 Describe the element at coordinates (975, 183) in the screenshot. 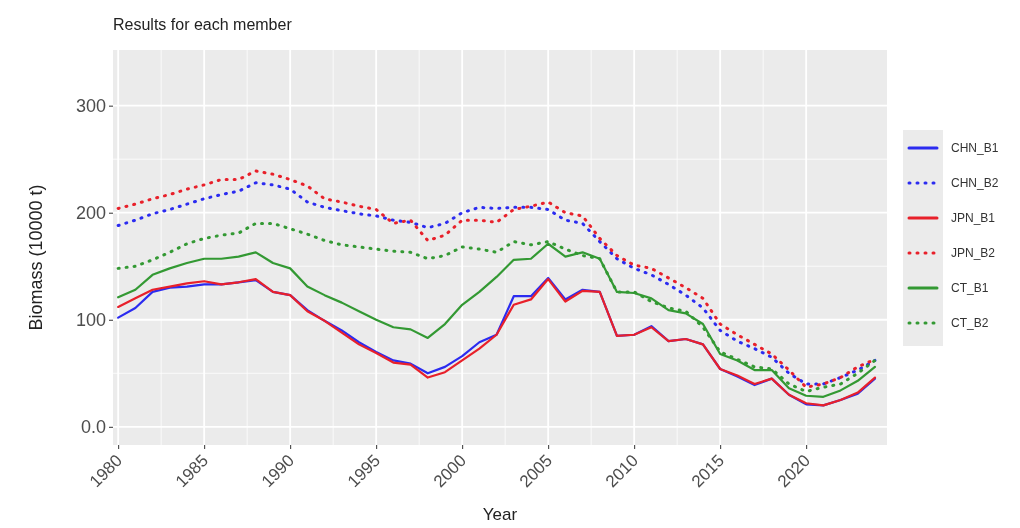

I see `legend-label: CHN_B2` at that location.